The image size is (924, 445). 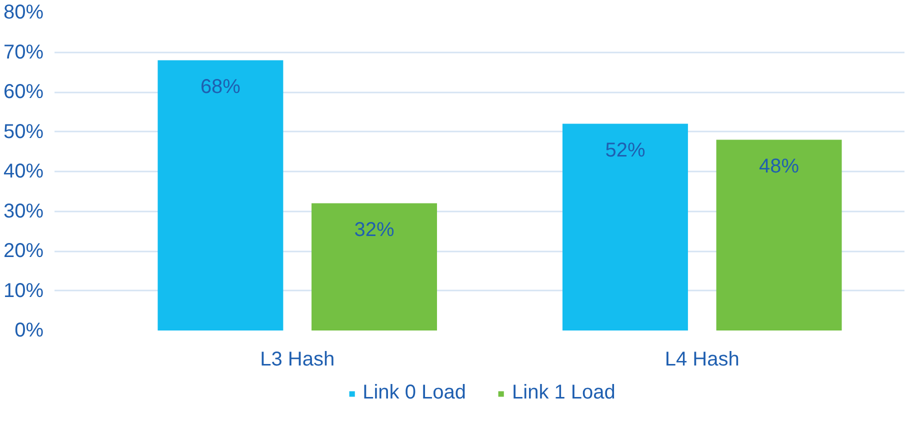 What do you see at coordinates (414, 393) in the screenshot?
I see `legend-label: Link 0 Load` at bounding box center [414, 393].